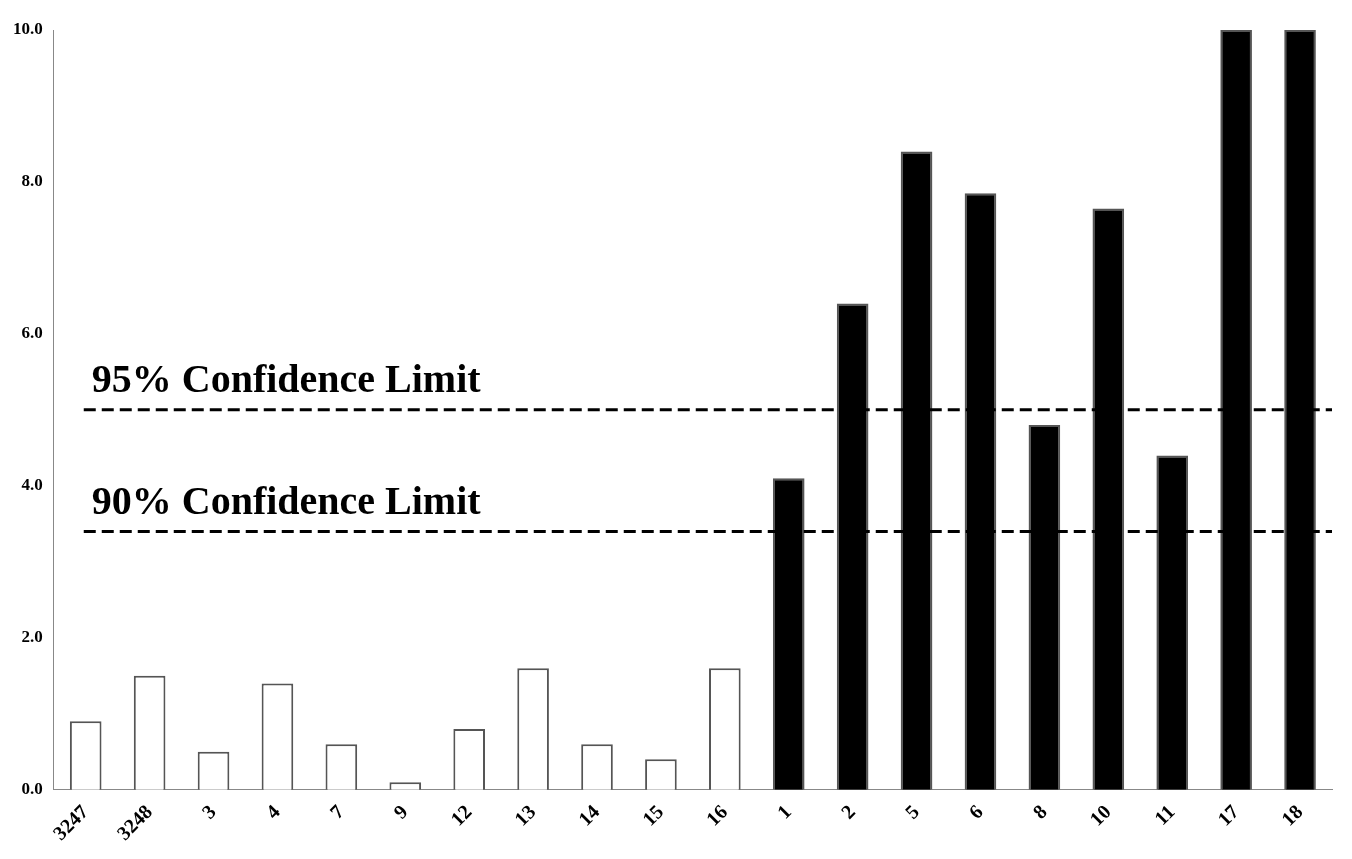  I want to click on x-tick-label: 15, so click(652, 815).